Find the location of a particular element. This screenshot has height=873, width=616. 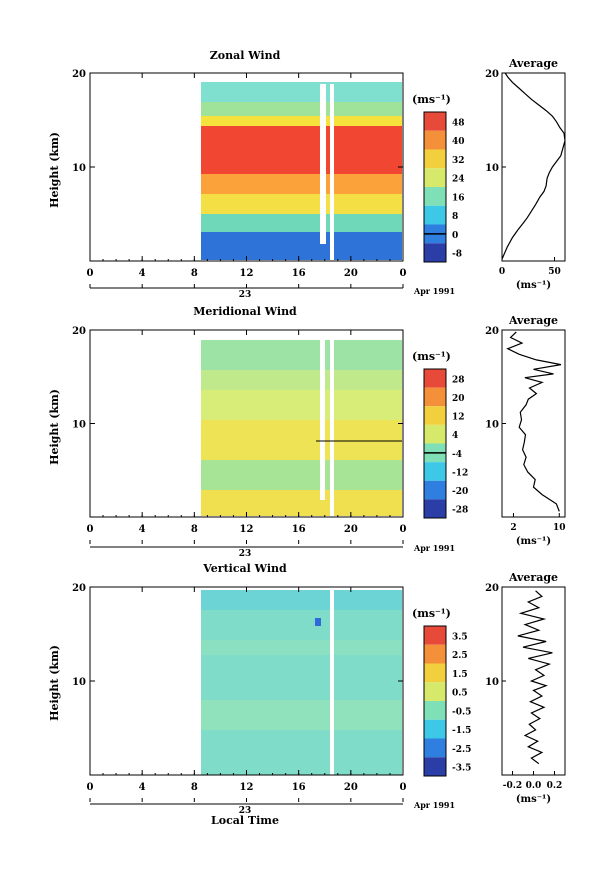

colorbar-label: 16 is located at coordinates (458, 198).